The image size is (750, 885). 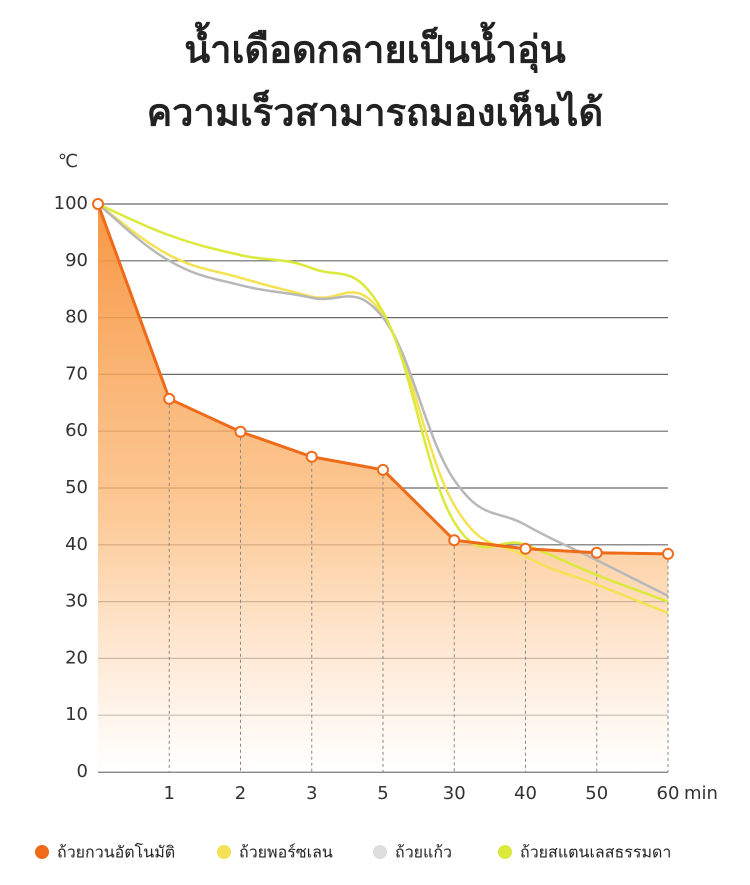 I want to click on legend-label: ถ้วยสแตนเลสธรรมดา, so click(x=595, y=852).